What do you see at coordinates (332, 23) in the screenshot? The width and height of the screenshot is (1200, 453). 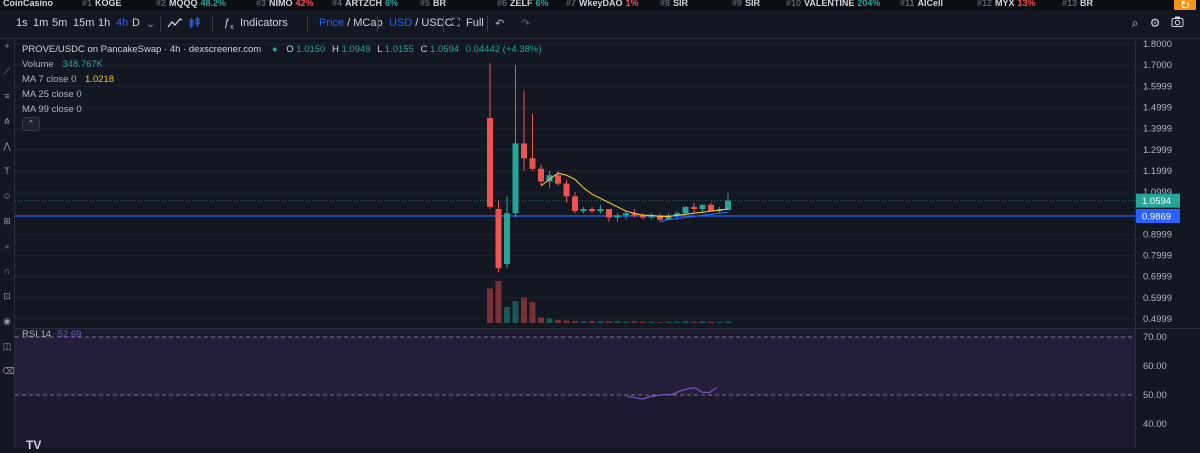 I see `price-option: Price` at bounding box center [332, 23].